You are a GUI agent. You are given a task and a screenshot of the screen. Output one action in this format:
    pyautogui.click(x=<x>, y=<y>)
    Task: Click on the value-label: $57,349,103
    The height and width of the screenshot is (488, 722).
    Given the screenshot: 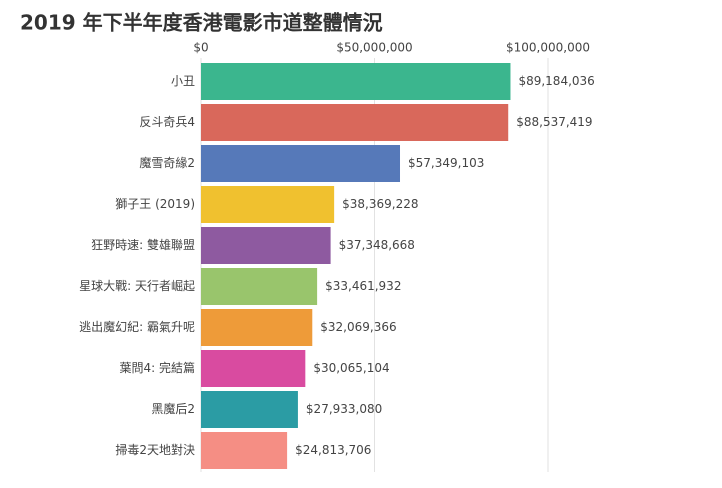 What is the action you would take?
    pyautogui.click(x=446, y=163)
    